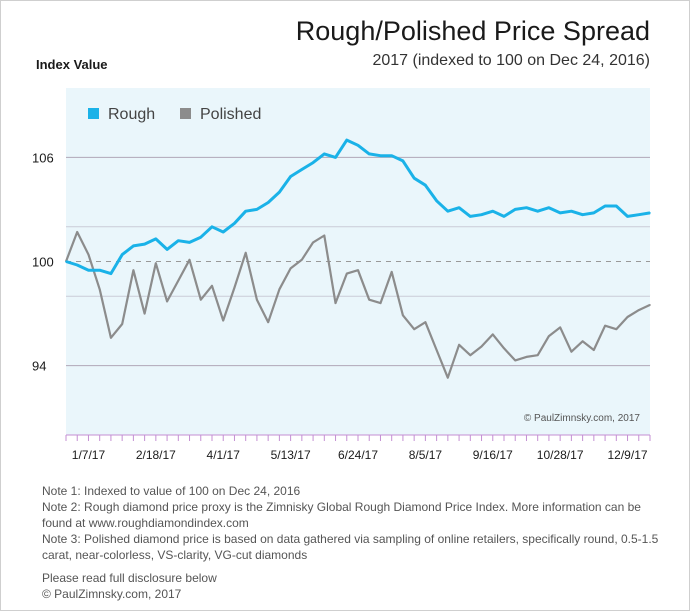 This screenshot has height=611, width=690. I want to click on y-tick-label-100: 100, so click(43, 262).